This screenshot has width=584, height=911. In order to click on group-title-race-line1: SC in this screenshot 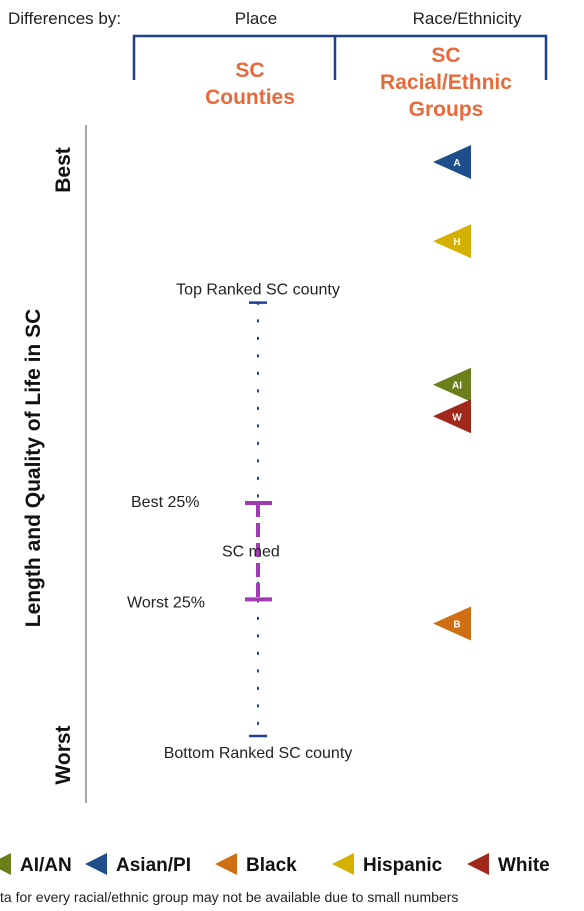, I will do `click(445, 55)`.